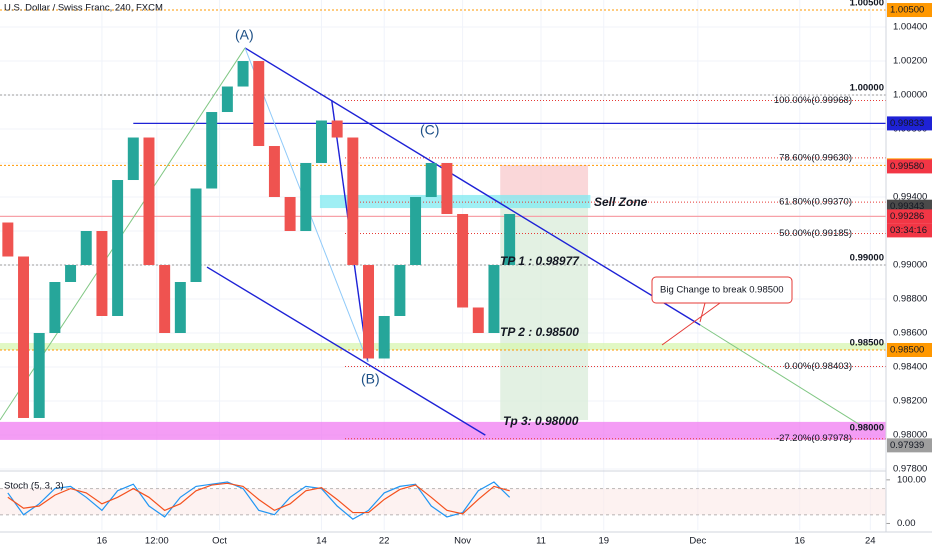  What do you see at coordinates (867, 88) in the screenshot?
I see `level-text: 1.00000` at bounding box center [867, 88].